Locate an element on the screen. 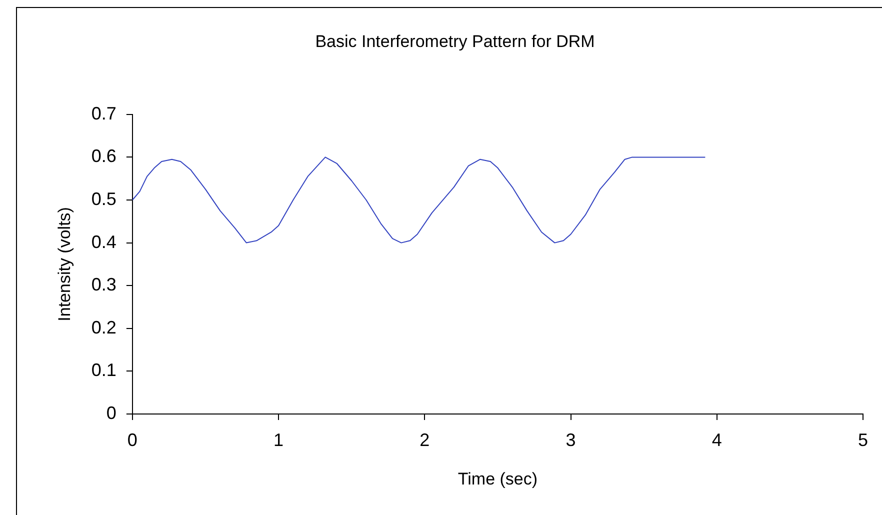 This screenshot has height=515, width=882. y-tick-label: 0.1 is located at coordinates (103, 370).